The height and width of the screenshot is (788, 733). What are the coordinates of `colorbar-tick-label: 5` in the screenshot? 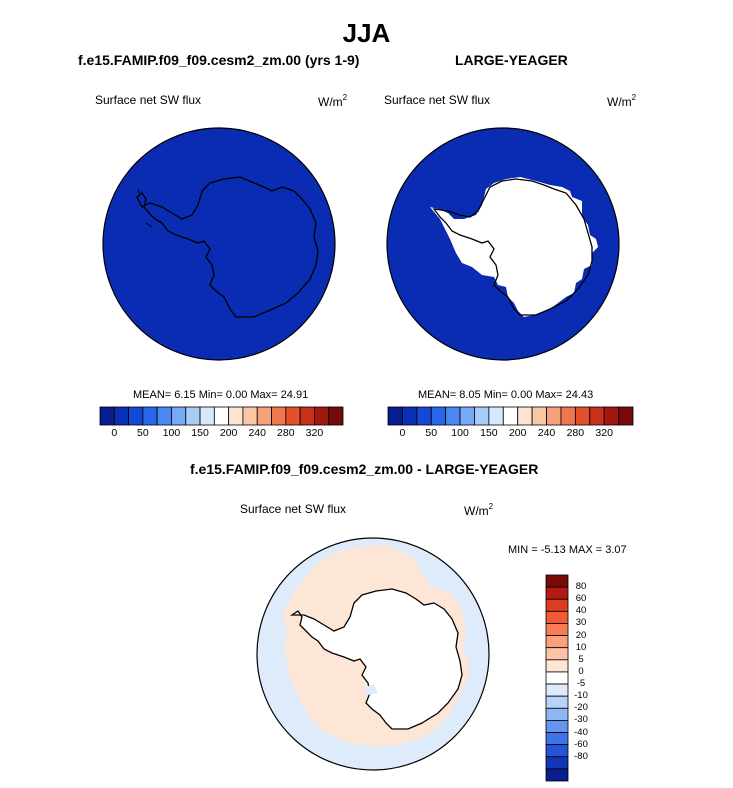 It's located at (581, 659).